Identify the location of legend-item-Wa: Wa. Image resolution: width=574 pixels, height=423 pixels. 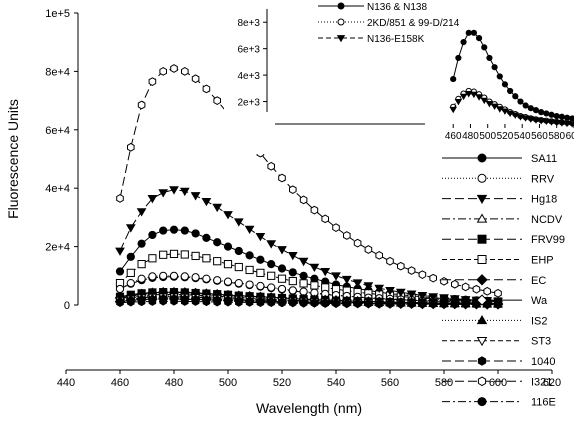
(495, 300).